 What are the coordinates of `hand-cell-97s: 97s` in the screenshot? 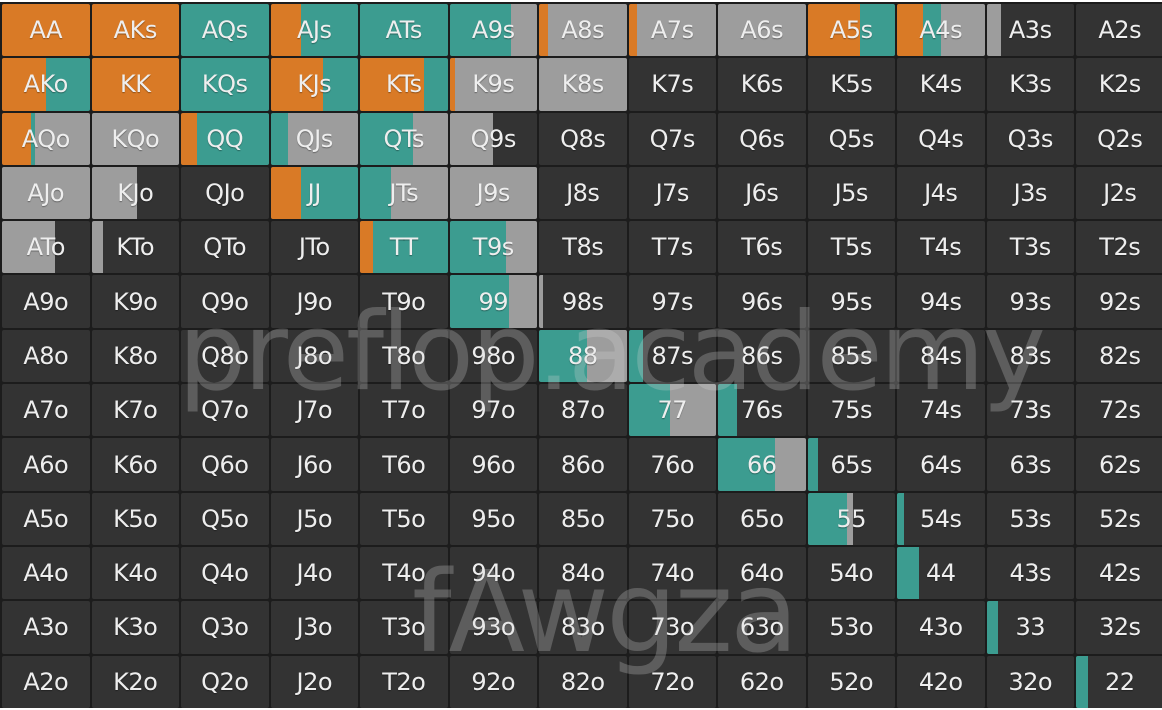 It's located at (672, 301).